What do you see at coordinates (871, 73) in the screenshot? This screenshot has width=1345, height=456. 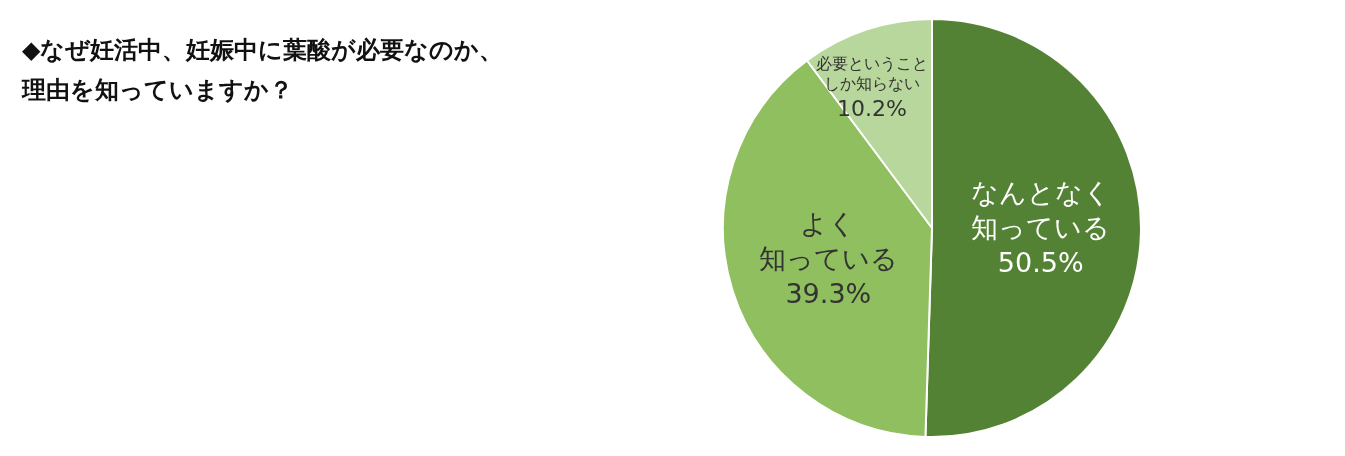 I see `slice-label: 必要ということしか知らない` at bounding box center [871, 73].